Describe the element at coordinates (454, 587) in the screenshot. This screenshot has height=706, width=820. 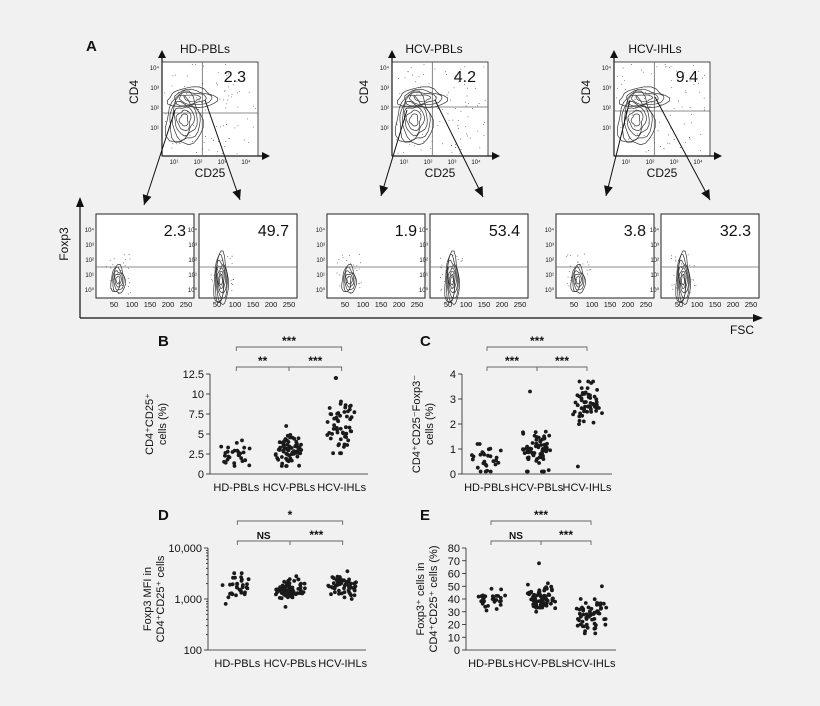
I see `y-tick-label: 50` at that location.